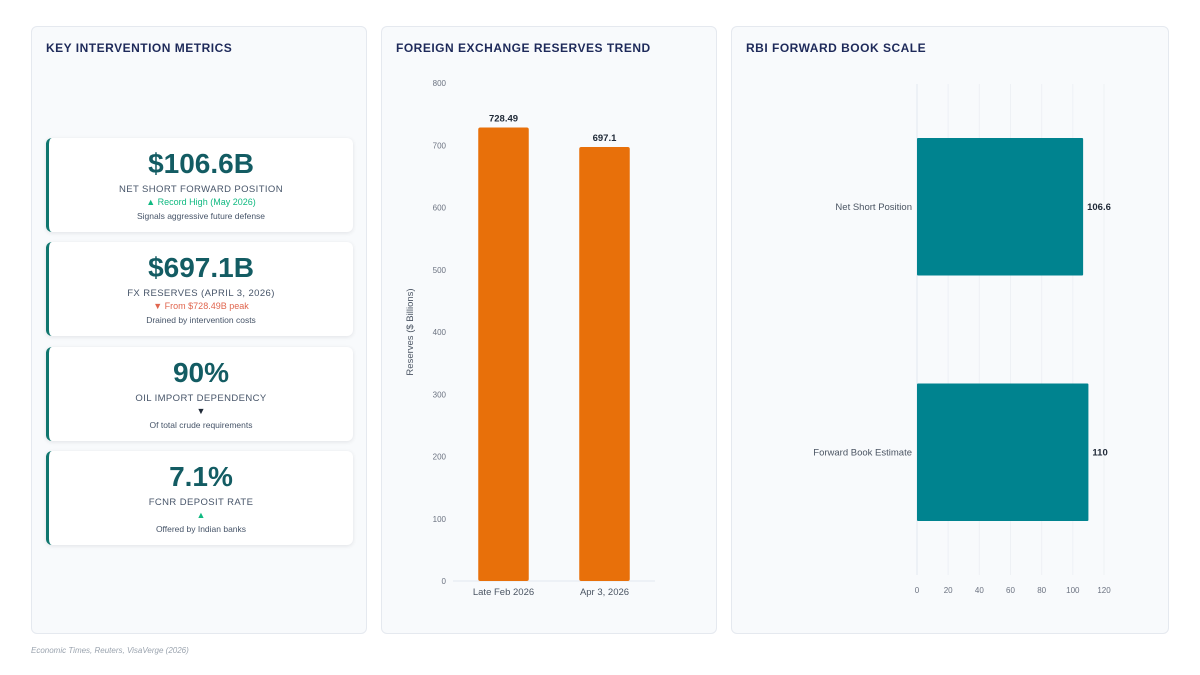 This screenshot has height=675, width=1200. I want to click on metric-note: Offered by Indian banks, so click(201, 529).